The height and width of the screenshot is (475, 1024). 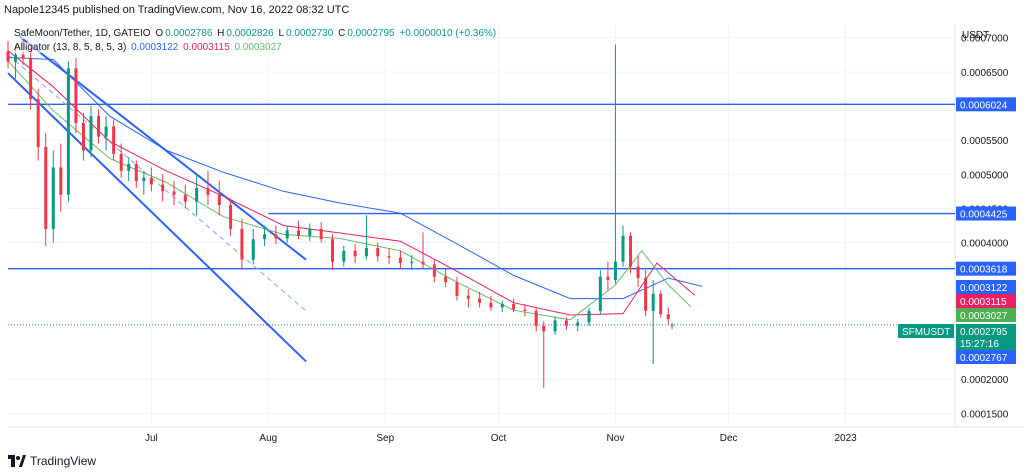 I want to click on teeth-value: 0.0003115, so click(x=206, y=47).